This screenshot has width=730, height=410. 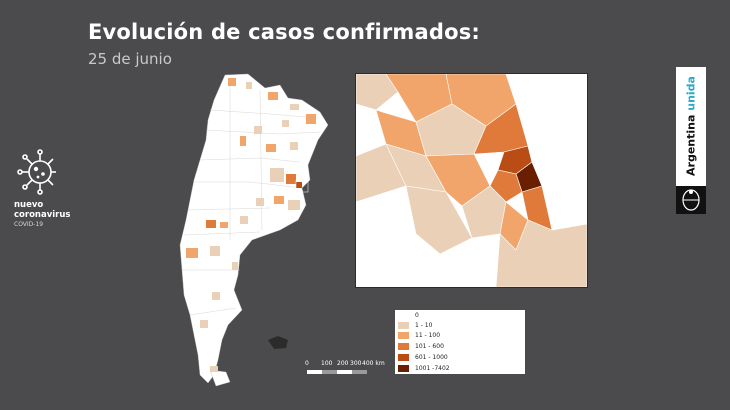 I want to click on map-date: 25 de junio, so click(x=130, y=59).